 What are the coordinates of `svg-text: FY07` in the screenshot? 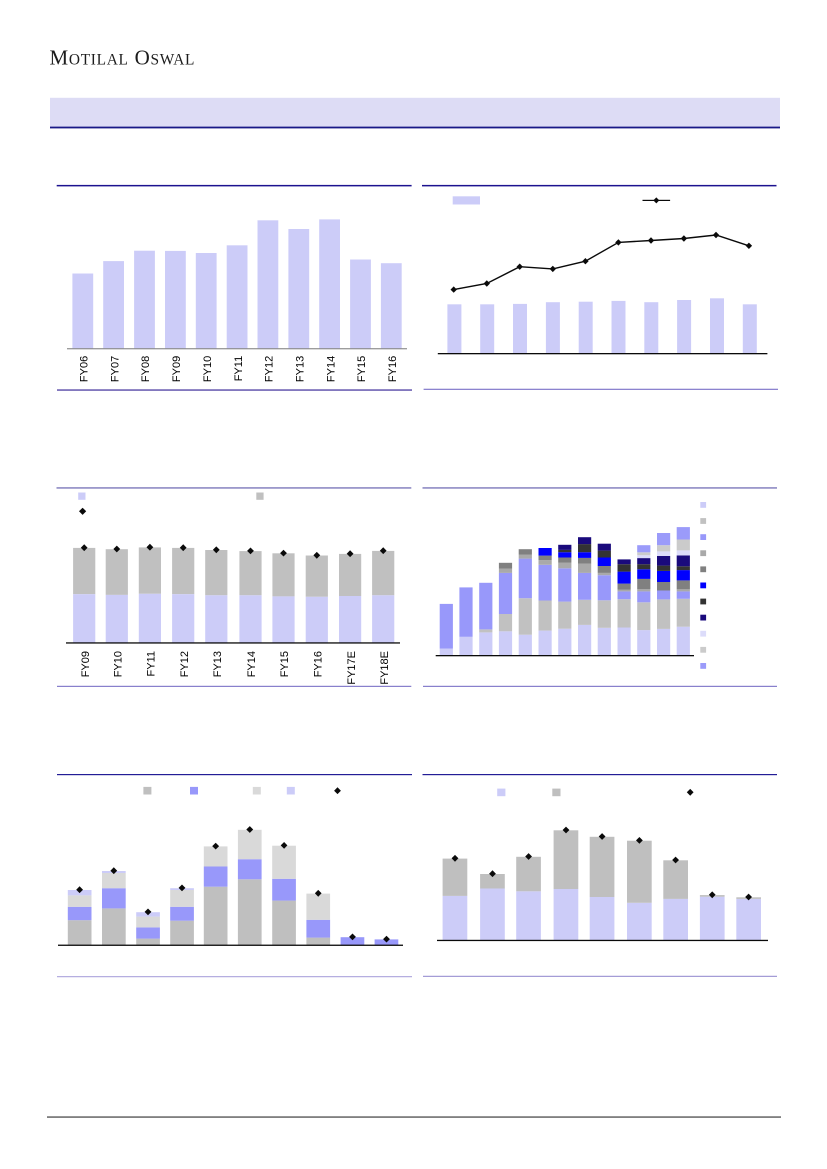 It's located at (115, 369).